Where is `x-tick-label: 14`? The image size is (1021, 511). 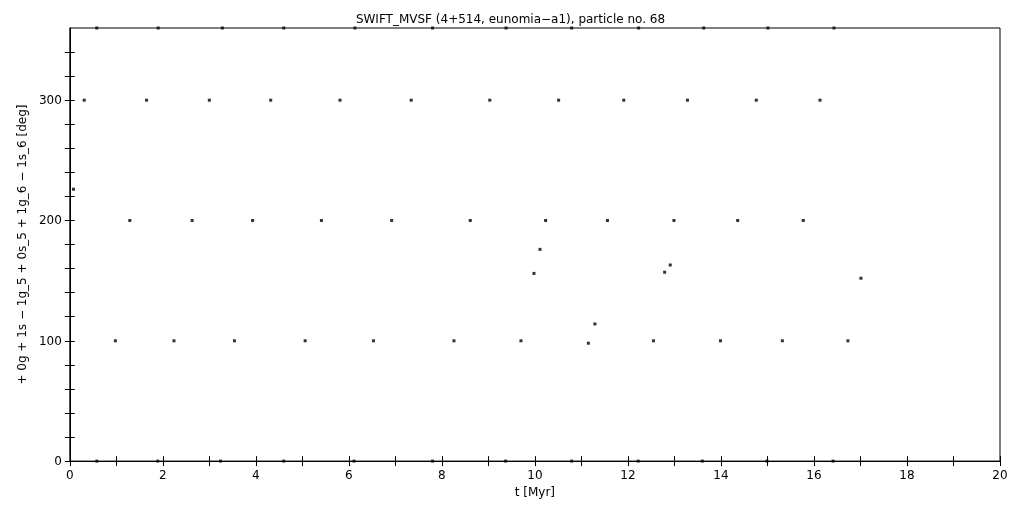
x-tick-label: 14 is located at coordinates (721, 475).